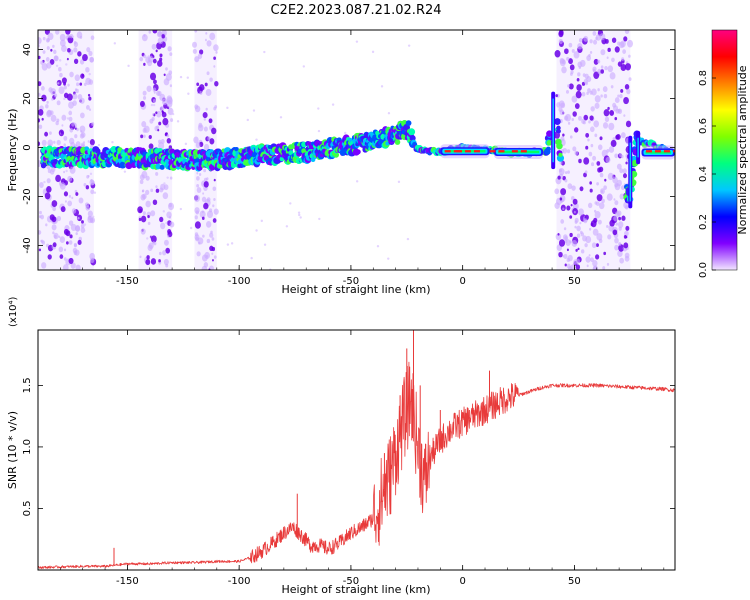 The height and width of the screenshot is (600, 750). Describe the element at coordinates (574, 581) in the screenshot. I see `snr-x-tick-label: 50` at that location.